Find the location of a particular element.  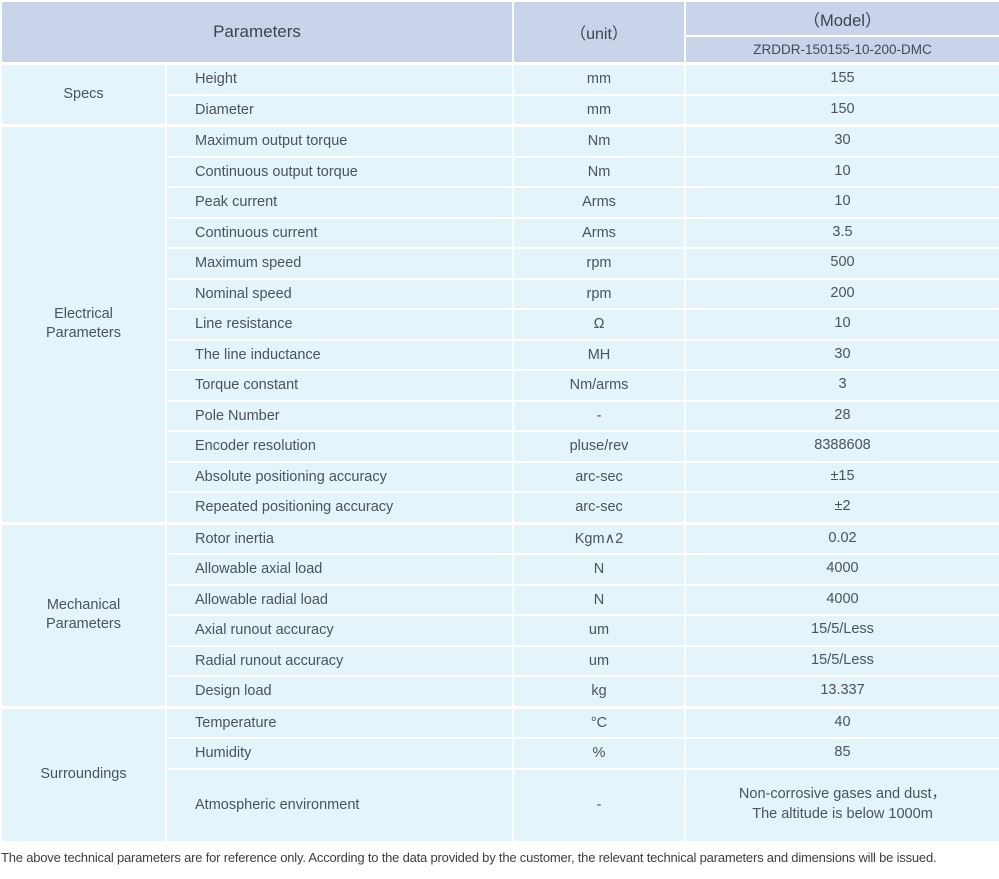

name-cell: Continuous current is located at coordinates (339, 232).